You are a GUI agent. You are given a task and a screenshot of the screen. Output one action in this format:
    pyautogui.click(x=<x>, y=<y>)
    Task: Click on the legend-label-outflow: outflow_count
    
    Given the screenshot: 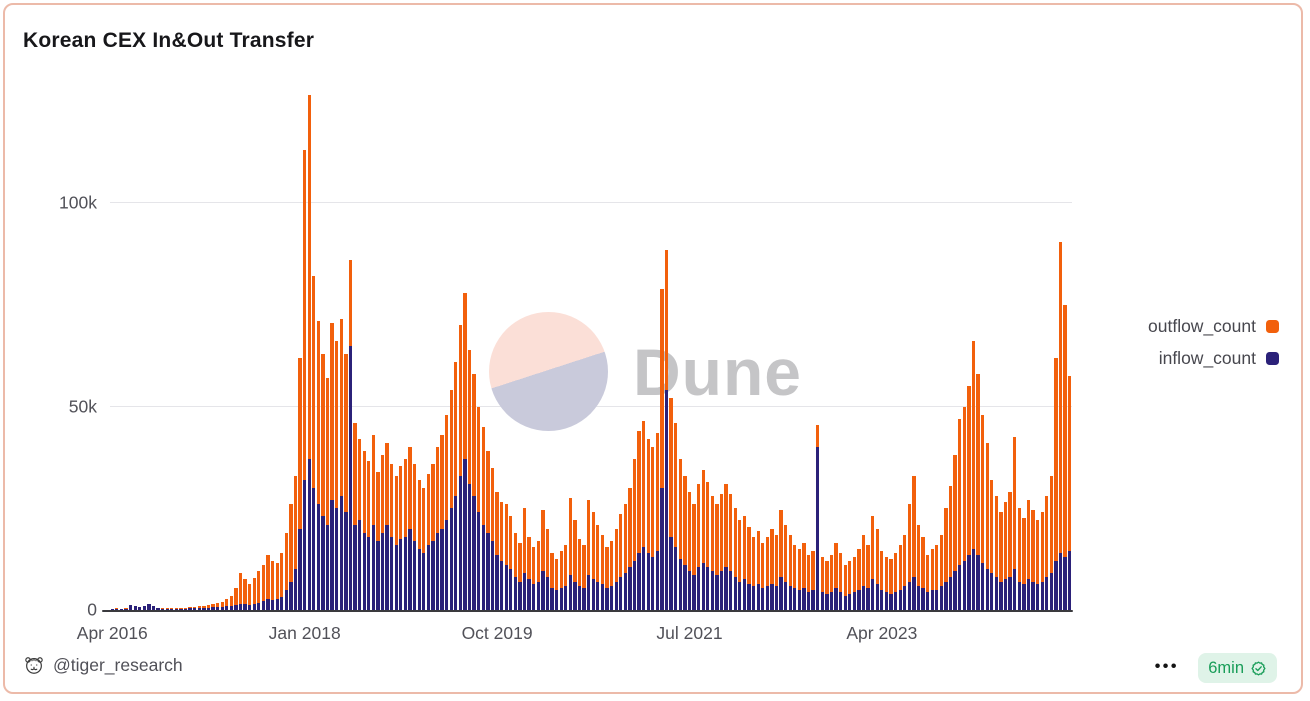 What is the action you would take?
    pyautogui.click(x=1202, y=326)
    